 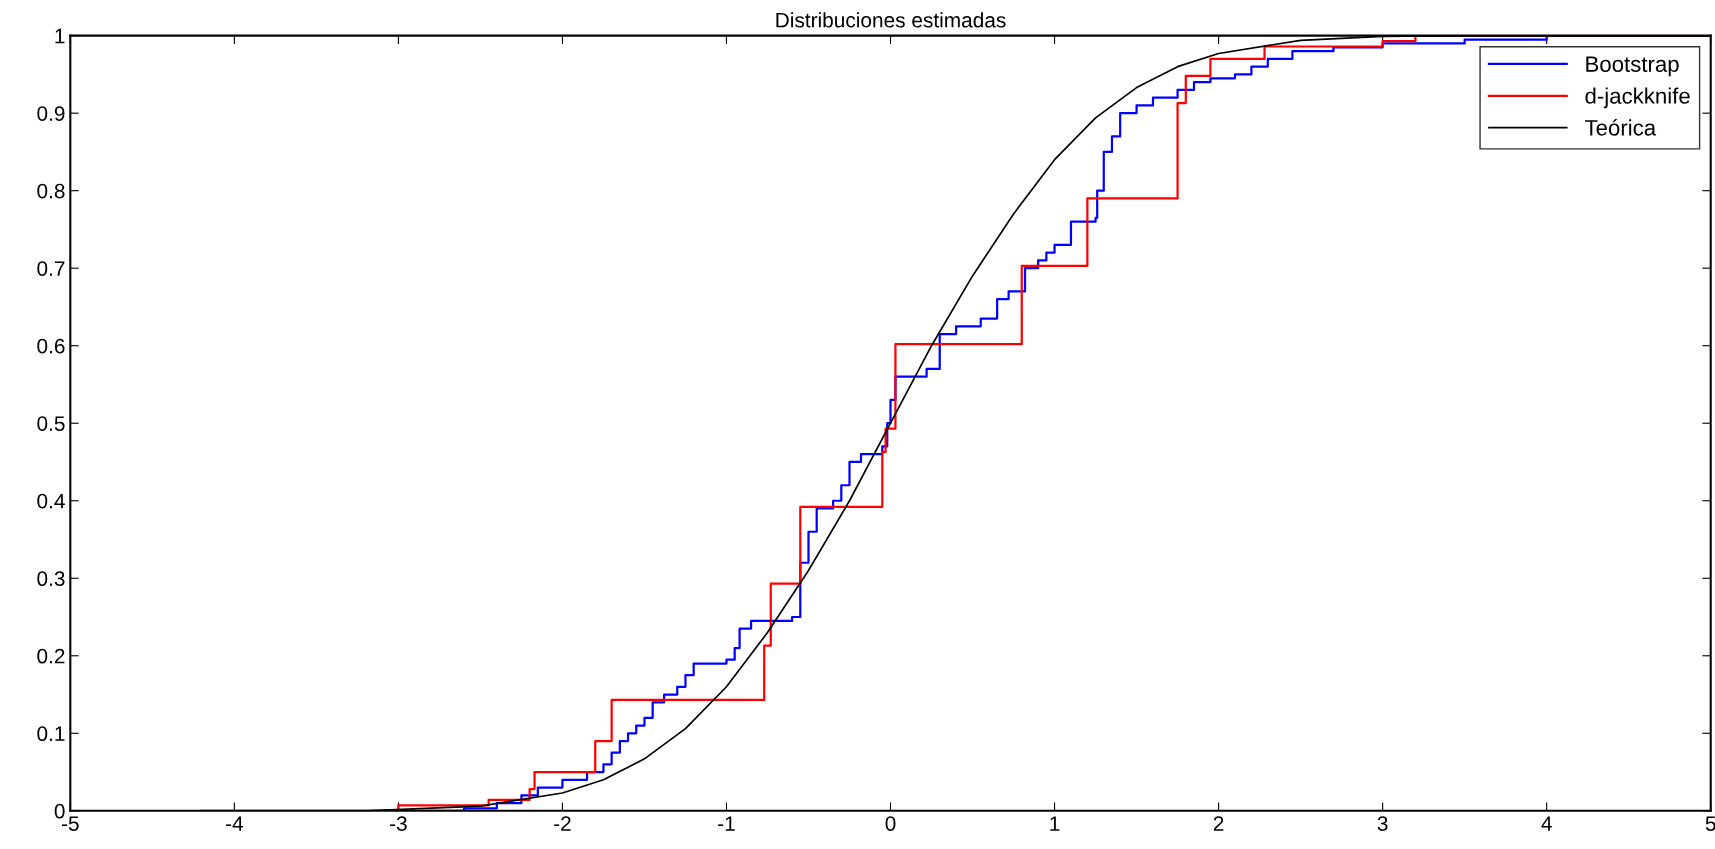 I want to click on x-tick-label: -3, so click(x=398, y=823).